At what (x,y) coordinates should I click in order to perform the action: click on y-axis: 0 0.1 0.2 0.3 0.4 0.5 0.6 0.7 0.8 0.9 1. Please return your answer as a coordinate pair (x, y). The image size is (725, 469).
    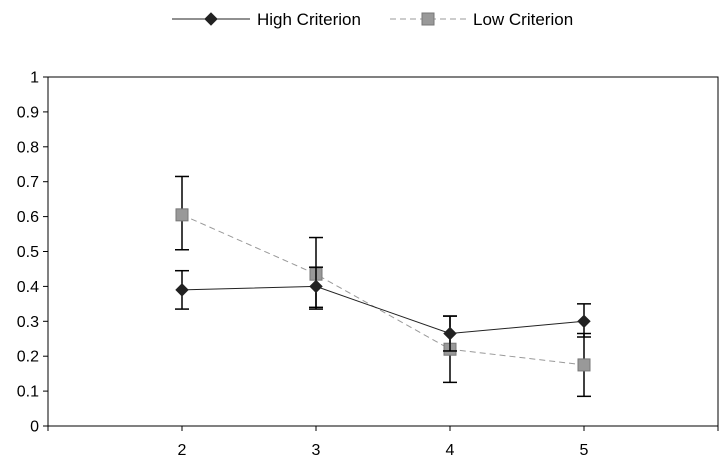
    Looking at the image, I should click on (32, 253).